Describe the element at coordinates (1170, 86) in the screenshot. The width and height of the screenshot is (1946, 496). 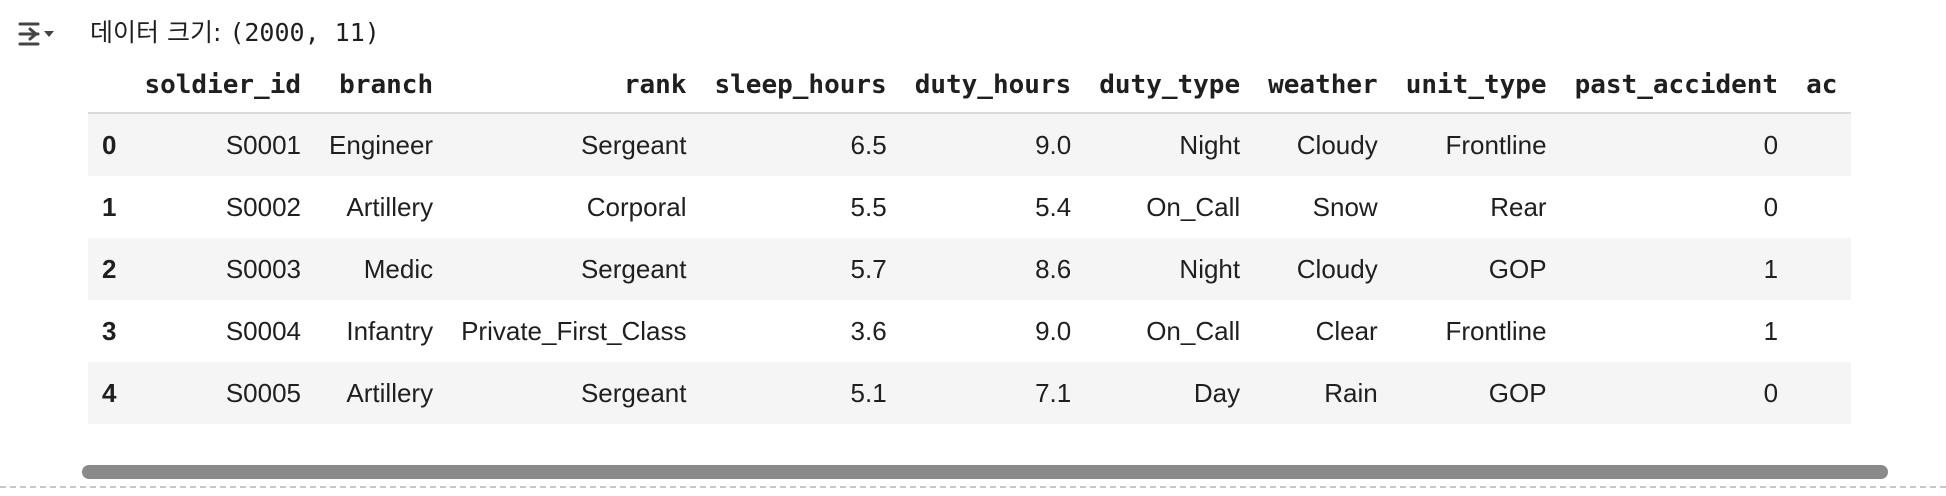
I see `column-header-duty-type: duty_type` at that location.